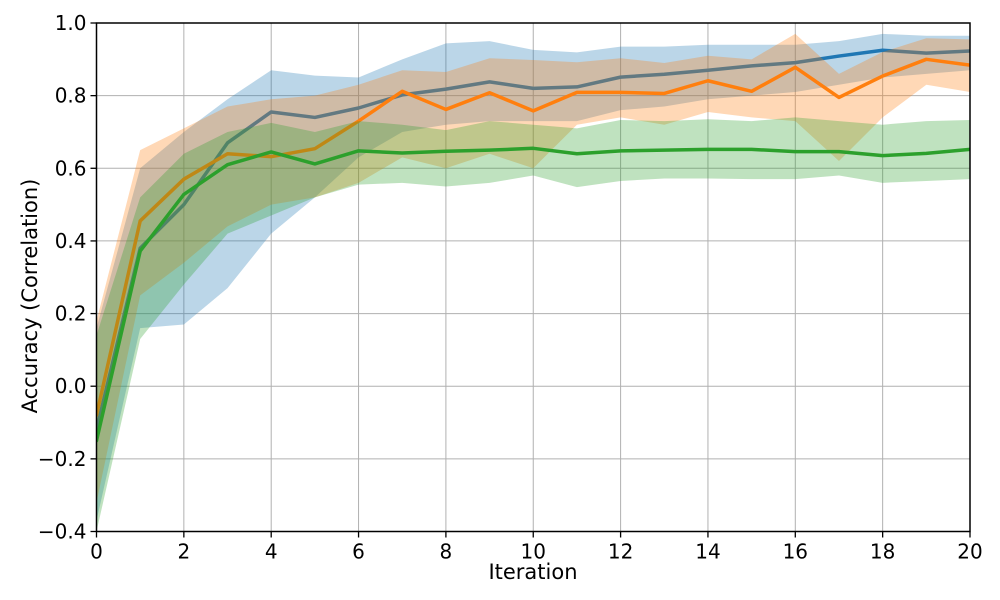  Describe the element at coordinates (969, 552) in the screenshot. I see `x-tick-label: 20` at that location.